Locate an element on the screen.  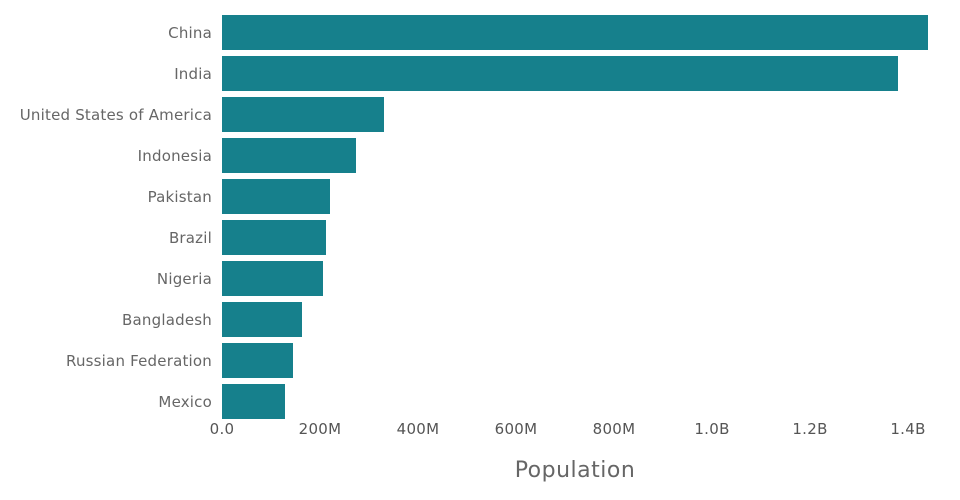
category-label: Mexico is located at coordinates (185, 401).